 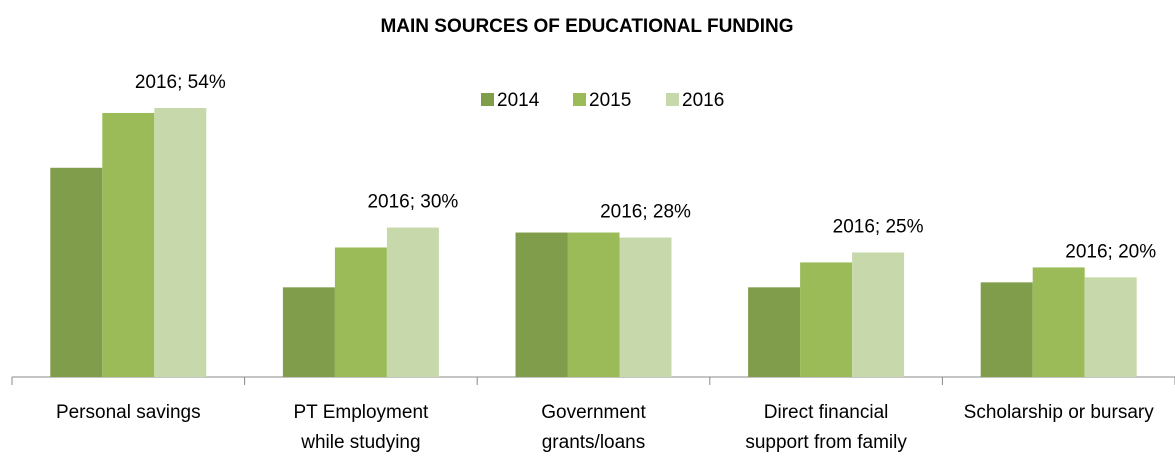 I want to click on data-label: 2016; 30%, so click(x=412, y=202).